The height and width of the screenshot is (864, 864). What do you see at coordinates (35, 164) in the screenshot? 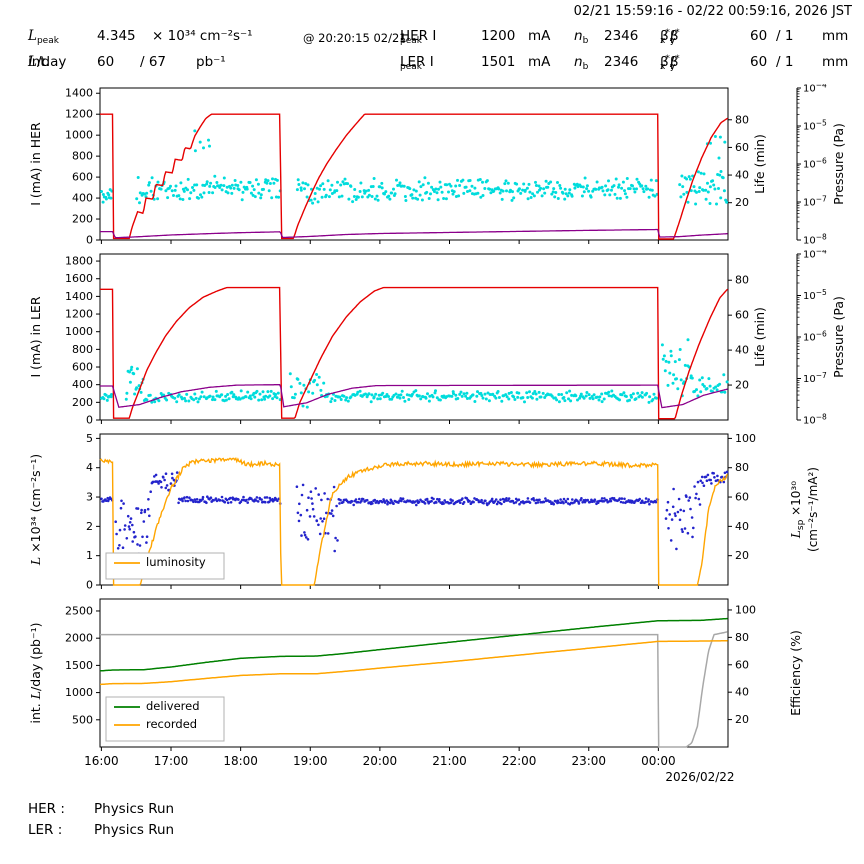
I see `svg-text: I (mA) in HER` at bounding box center [35, 164].